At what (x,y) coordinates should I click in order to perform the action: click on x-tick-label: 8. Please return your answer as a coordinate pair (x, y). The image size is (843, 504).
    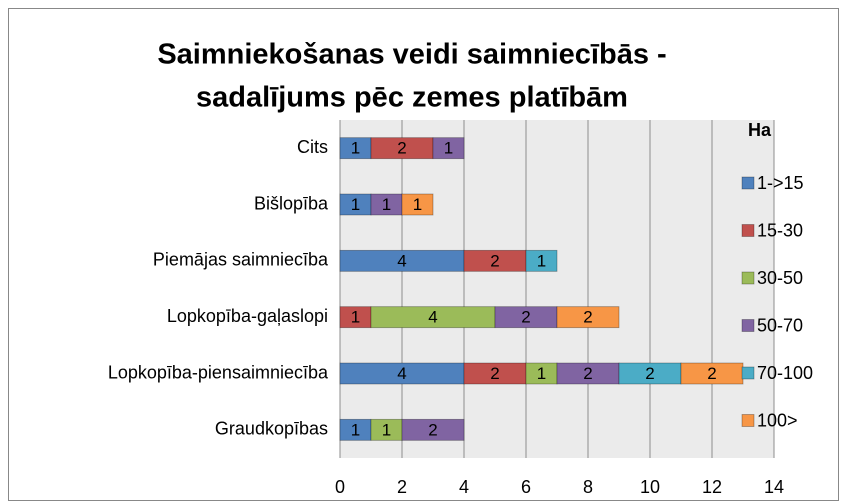
    Looking at the image, I should click on (588, 487).